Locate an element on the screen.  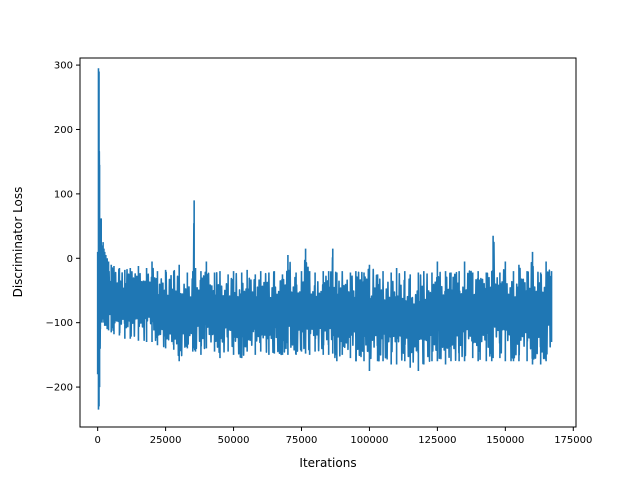
y-axis-label: Discriminator Loss is located at coordinates (18, 242).